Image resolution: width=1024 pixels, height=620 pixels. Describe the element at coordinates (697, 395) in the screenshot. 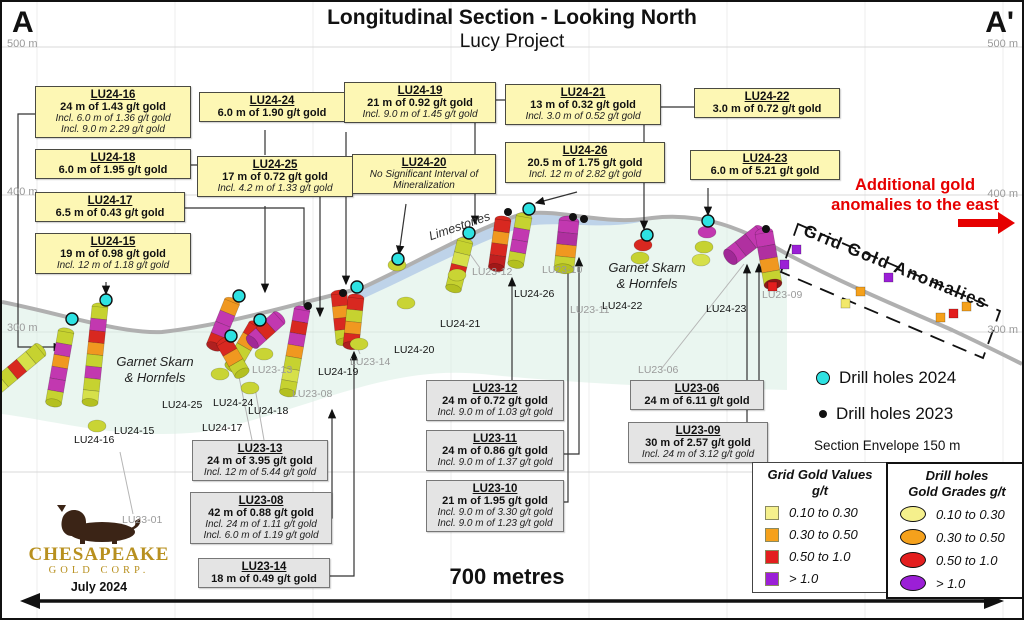

I see `callout-LU23-06: LU23-06 24 m of 6.11 g/t gold` at that location.